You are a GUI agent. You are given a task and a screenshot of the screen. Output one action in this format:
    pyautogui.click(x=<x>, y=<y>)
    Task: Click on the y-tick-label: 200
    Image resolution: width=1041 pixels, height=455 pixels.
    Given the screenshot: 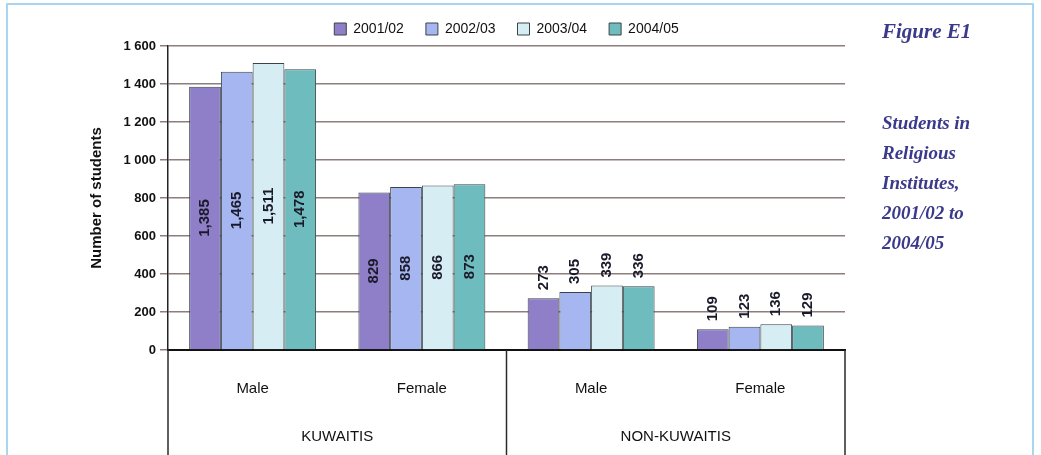 What is the action you would take?
    pyautogui.click(x=145, y=311)
    